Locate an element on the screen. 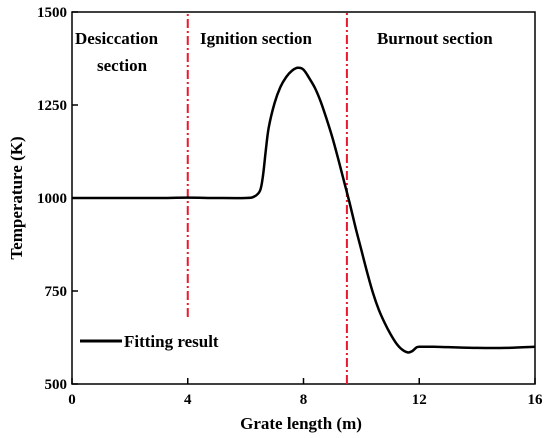  y-axis-title: Temperature (K) is located at coordinates (16, 197).